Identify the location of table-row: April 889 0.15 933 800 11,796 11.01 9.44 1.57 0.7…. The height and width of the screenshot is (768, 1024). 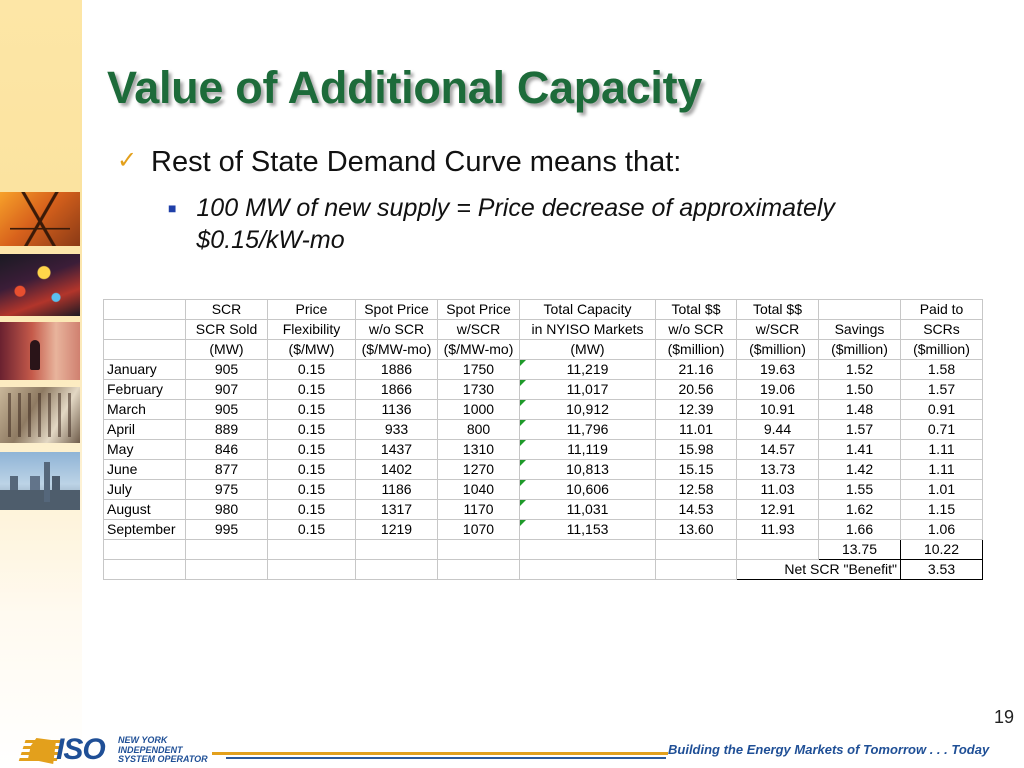
(543, 429).